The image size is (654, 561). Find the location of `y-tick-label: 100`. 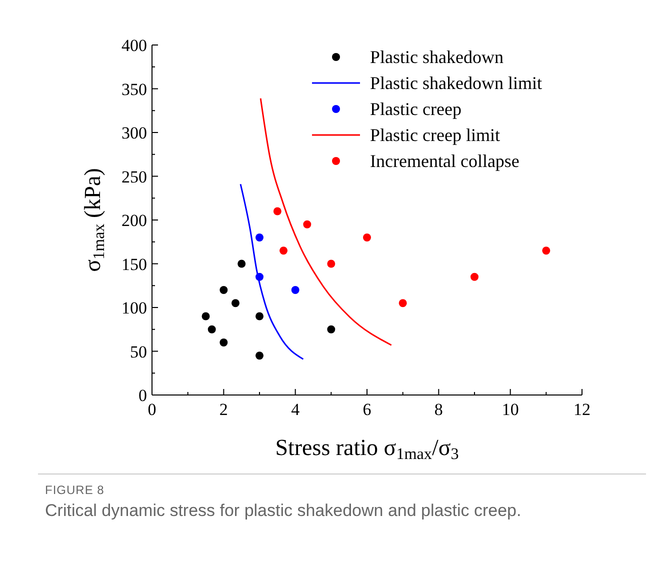

y-tick-label: 100 is located at coordinates (134, 308).